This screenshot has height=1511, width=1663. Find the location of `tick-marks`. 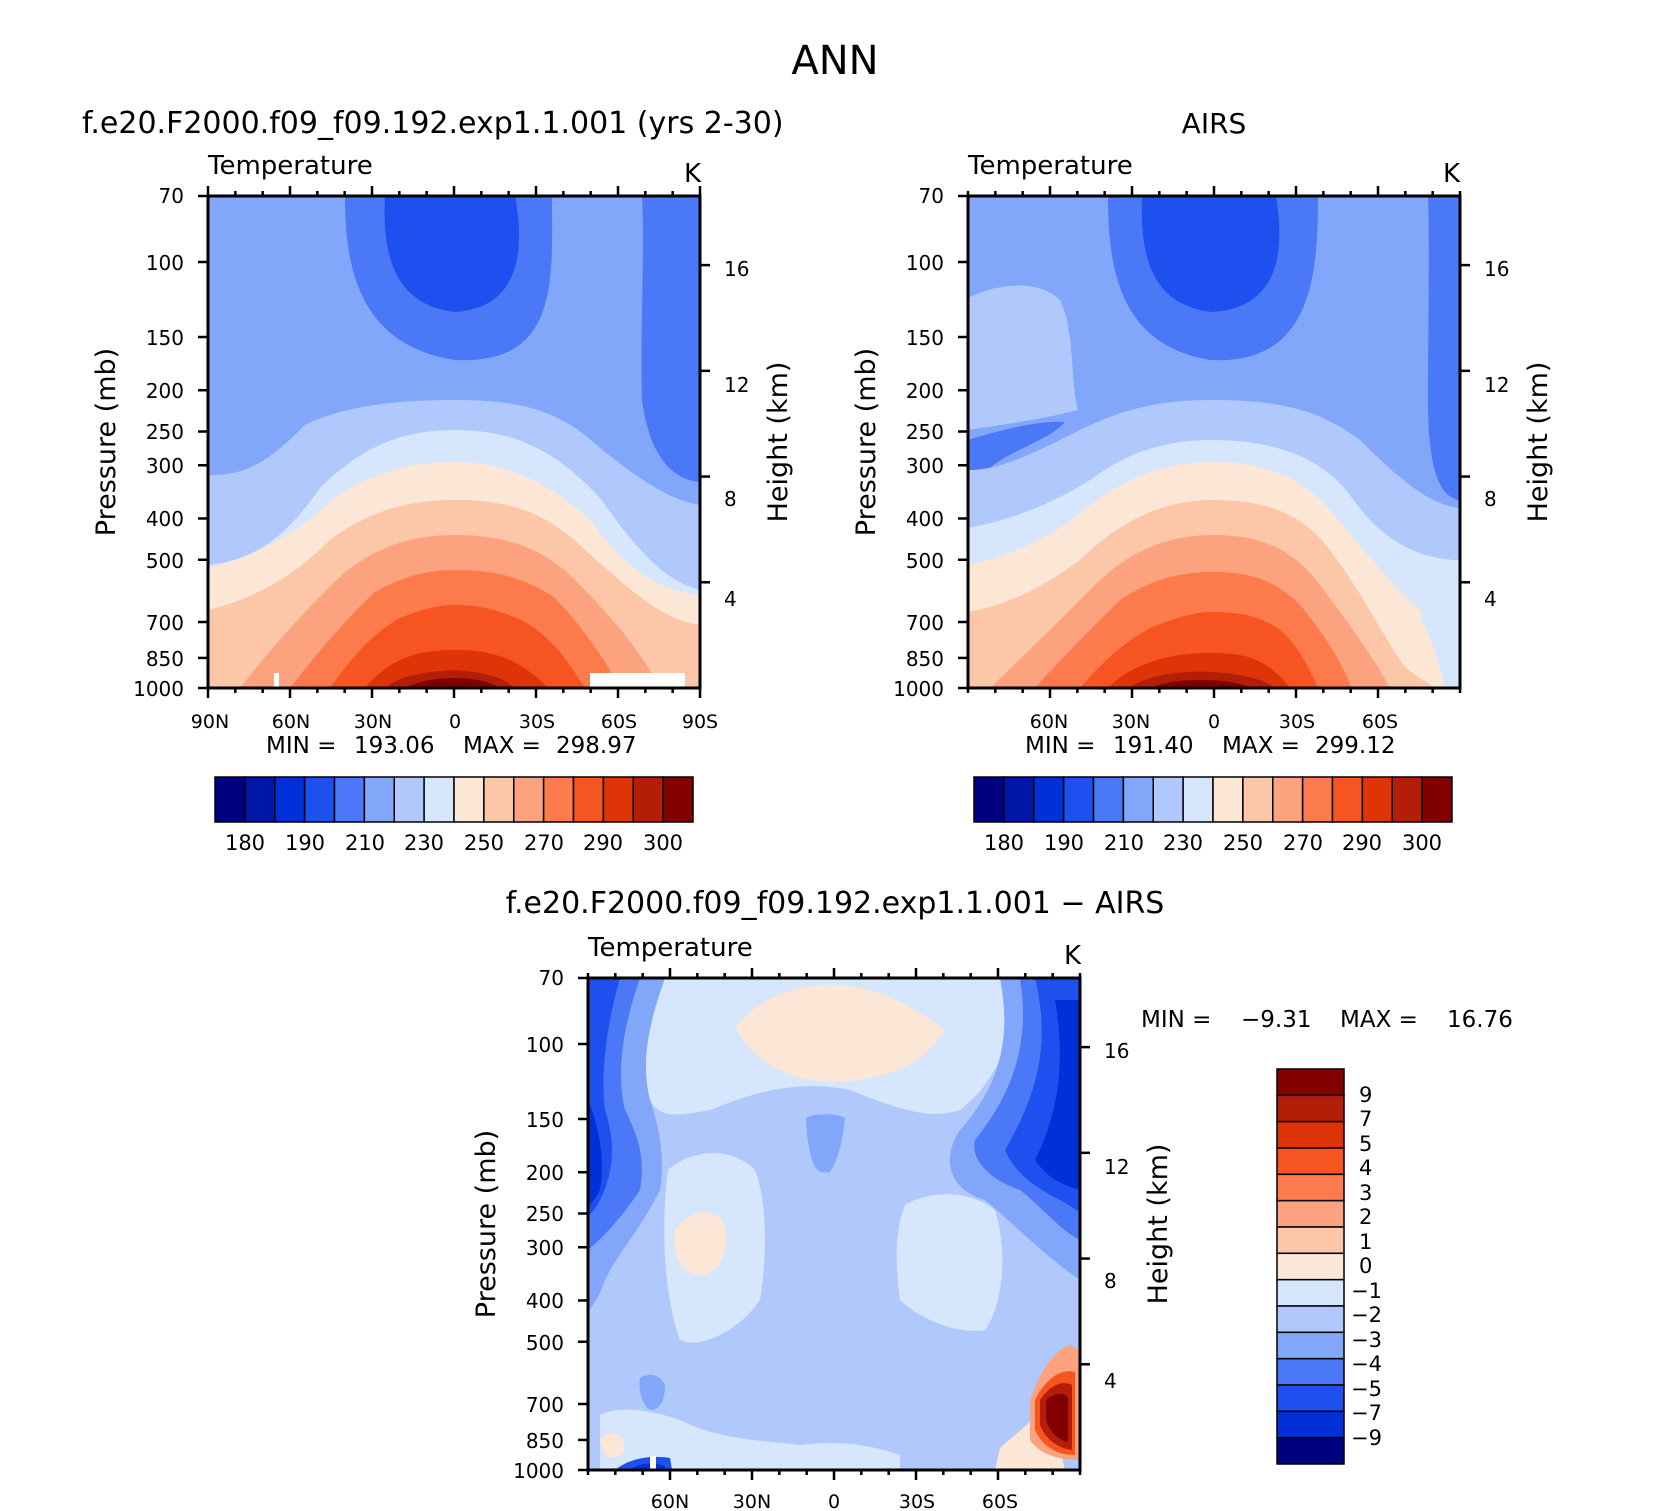

tick-marks is located at coordinates (454, 442).